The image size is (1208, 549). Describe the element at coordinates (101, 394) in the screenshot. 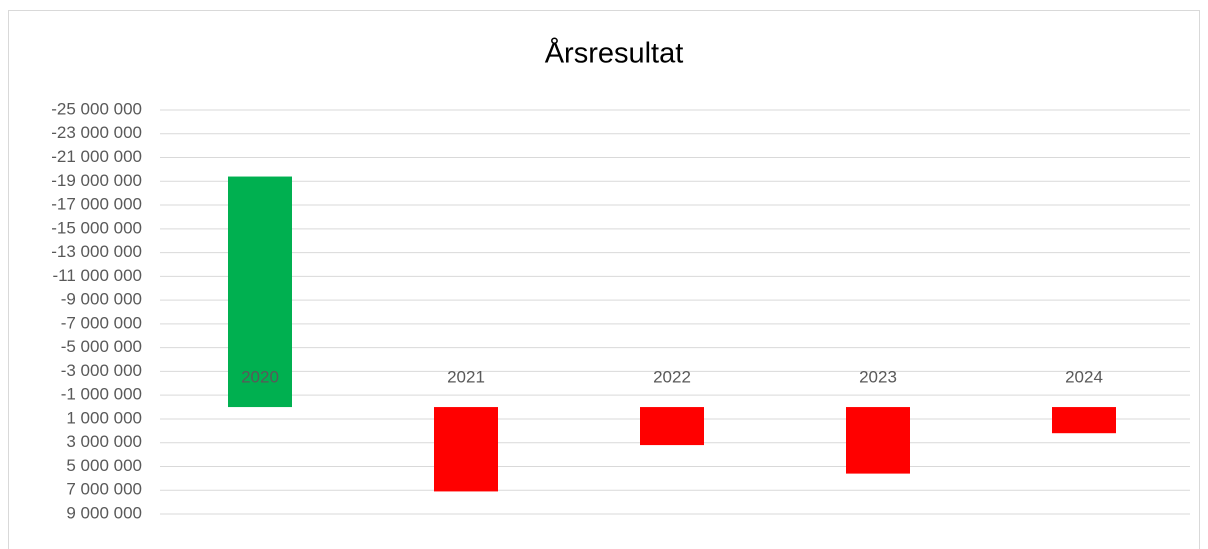

I see `y-tick-label: -1 000 000` at that location.